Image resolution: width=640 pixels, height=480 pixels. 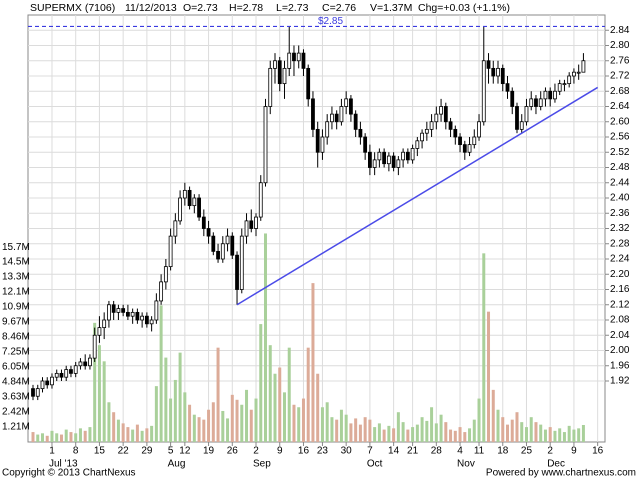 What do you see at coordinates (574, 451) in the screenshot?
I see `x-tick-label: 9` at bounding box center [574, 451].